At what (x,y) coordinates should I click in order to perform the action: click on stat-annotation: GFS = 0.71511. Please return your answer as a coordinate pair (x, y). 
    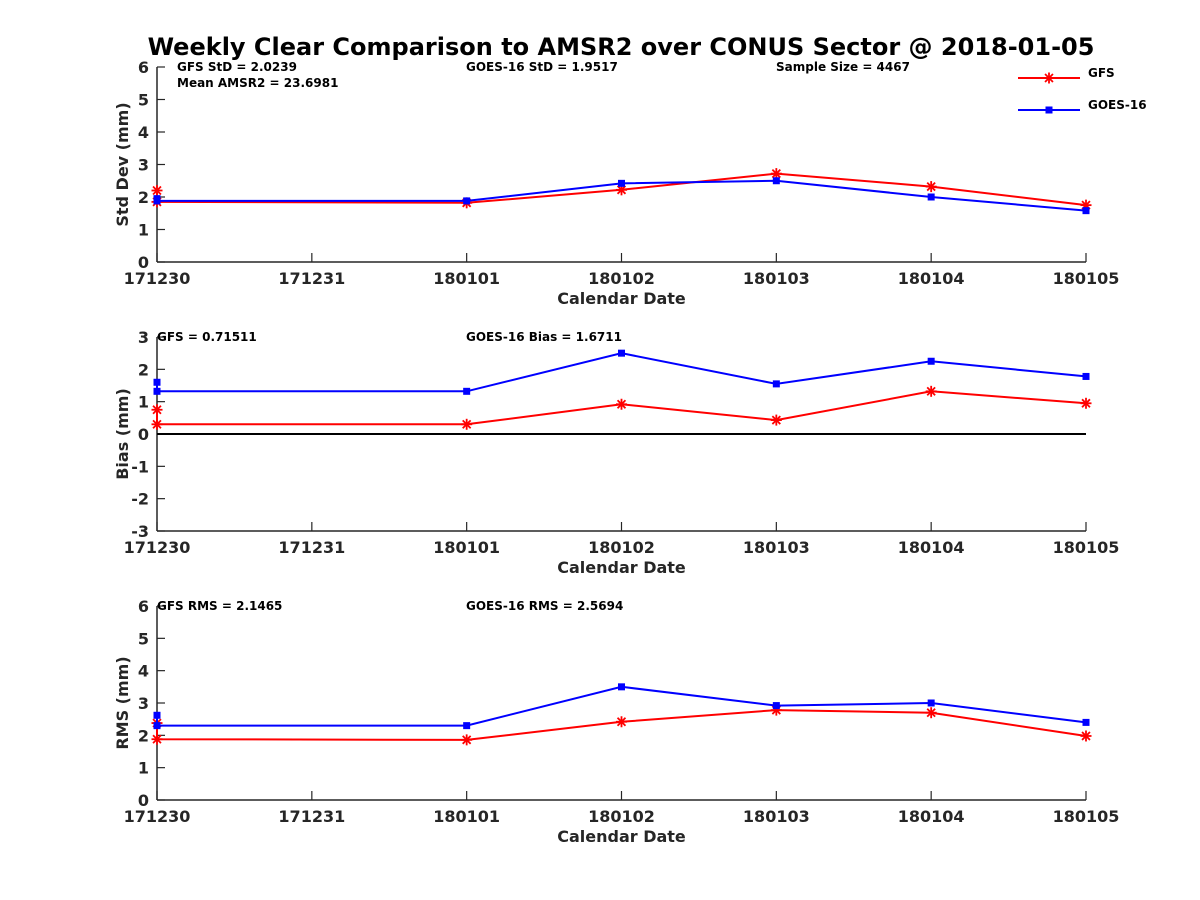
    Looking at the image, I should click on (207, 337).